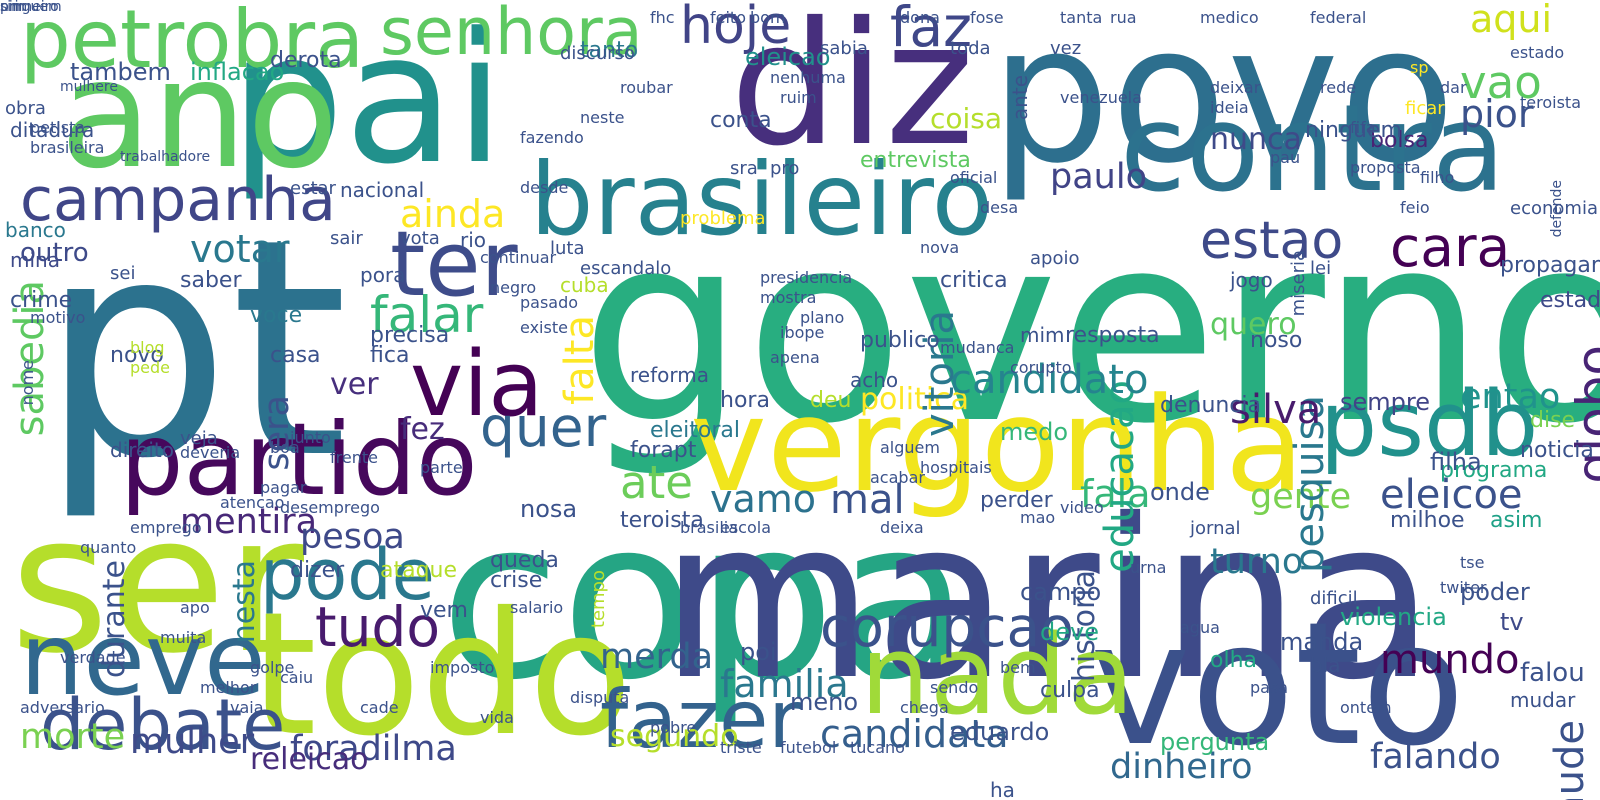 This screenshot has width=1600, height=800. I want to click on cloud-word: fifa, so click(1363, 127).